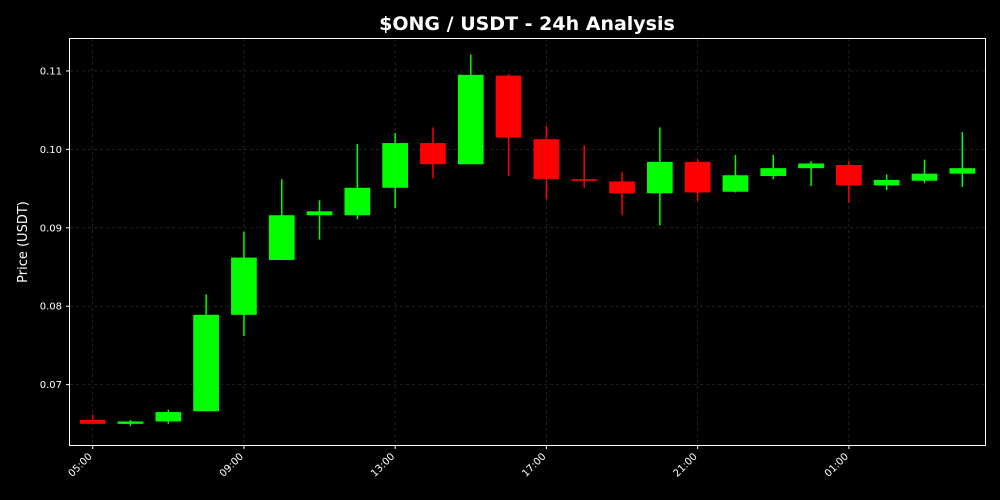  Describe the element at coordinates (51, 307) in the screenshot. I see `y-tick-label: 0.08` at that location.